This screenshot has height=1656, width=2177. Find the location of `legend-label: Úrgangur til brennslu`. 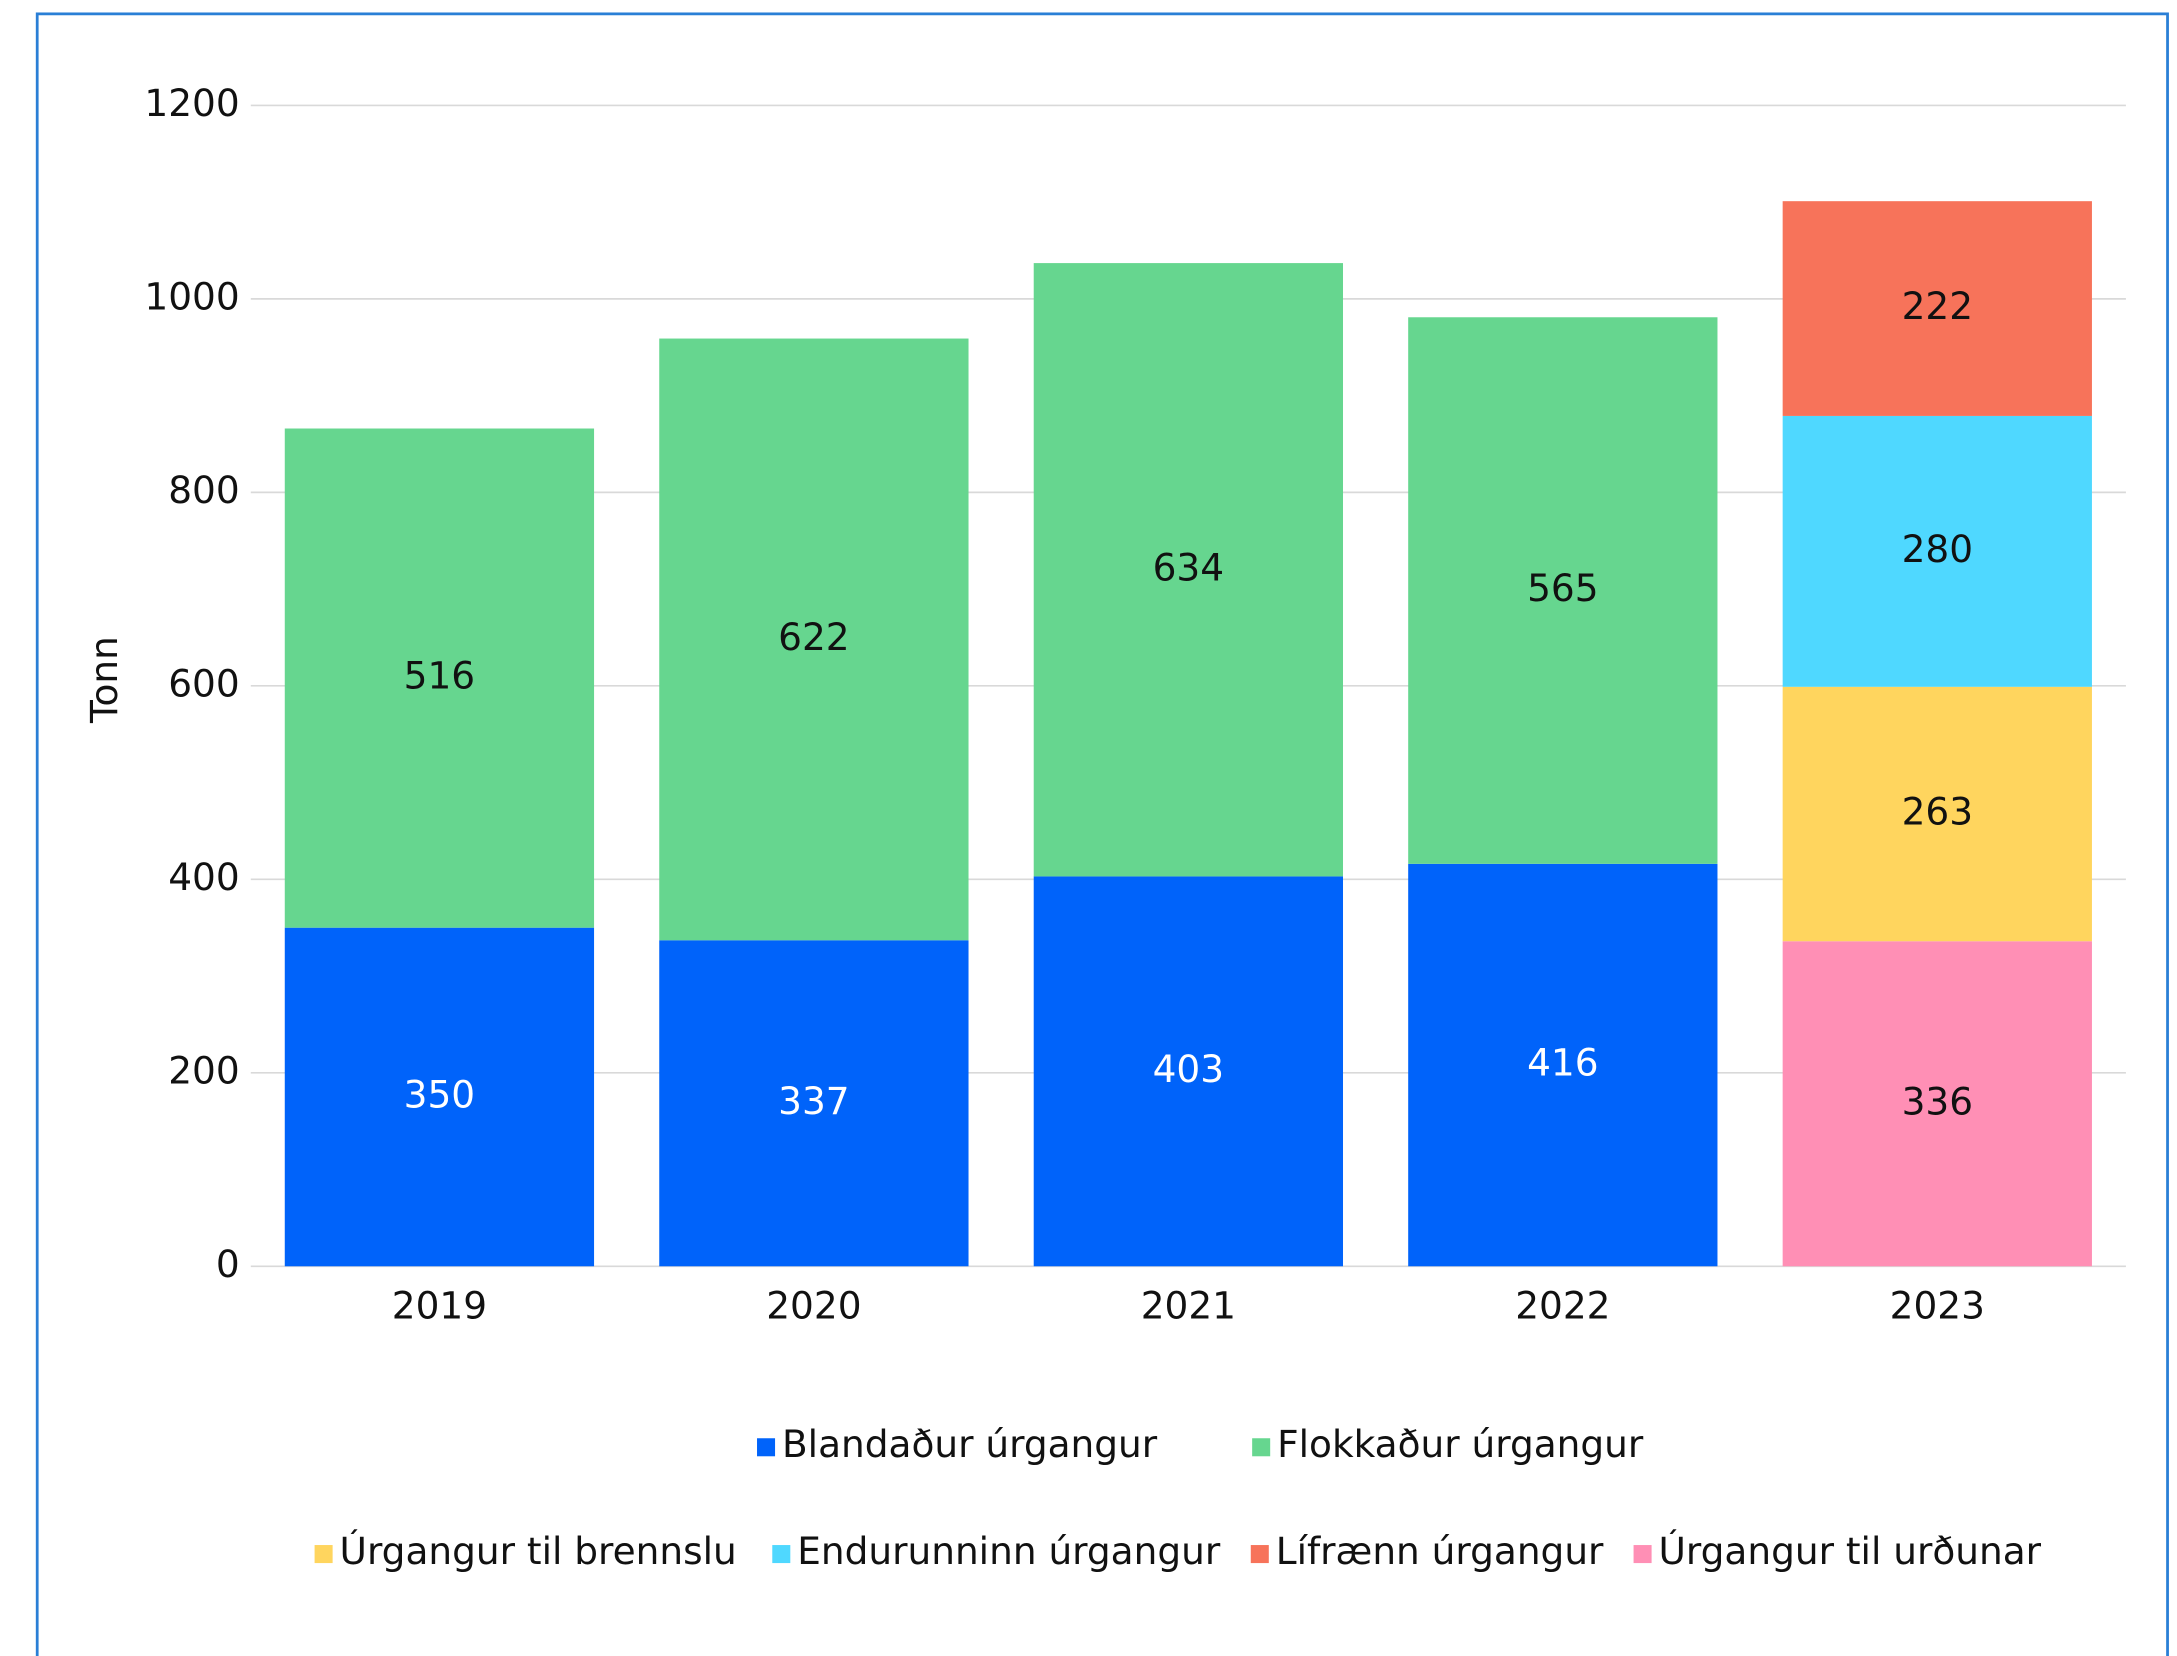

legend-label: Úrgangur til brennslu is located at coordinates (538, 1551).